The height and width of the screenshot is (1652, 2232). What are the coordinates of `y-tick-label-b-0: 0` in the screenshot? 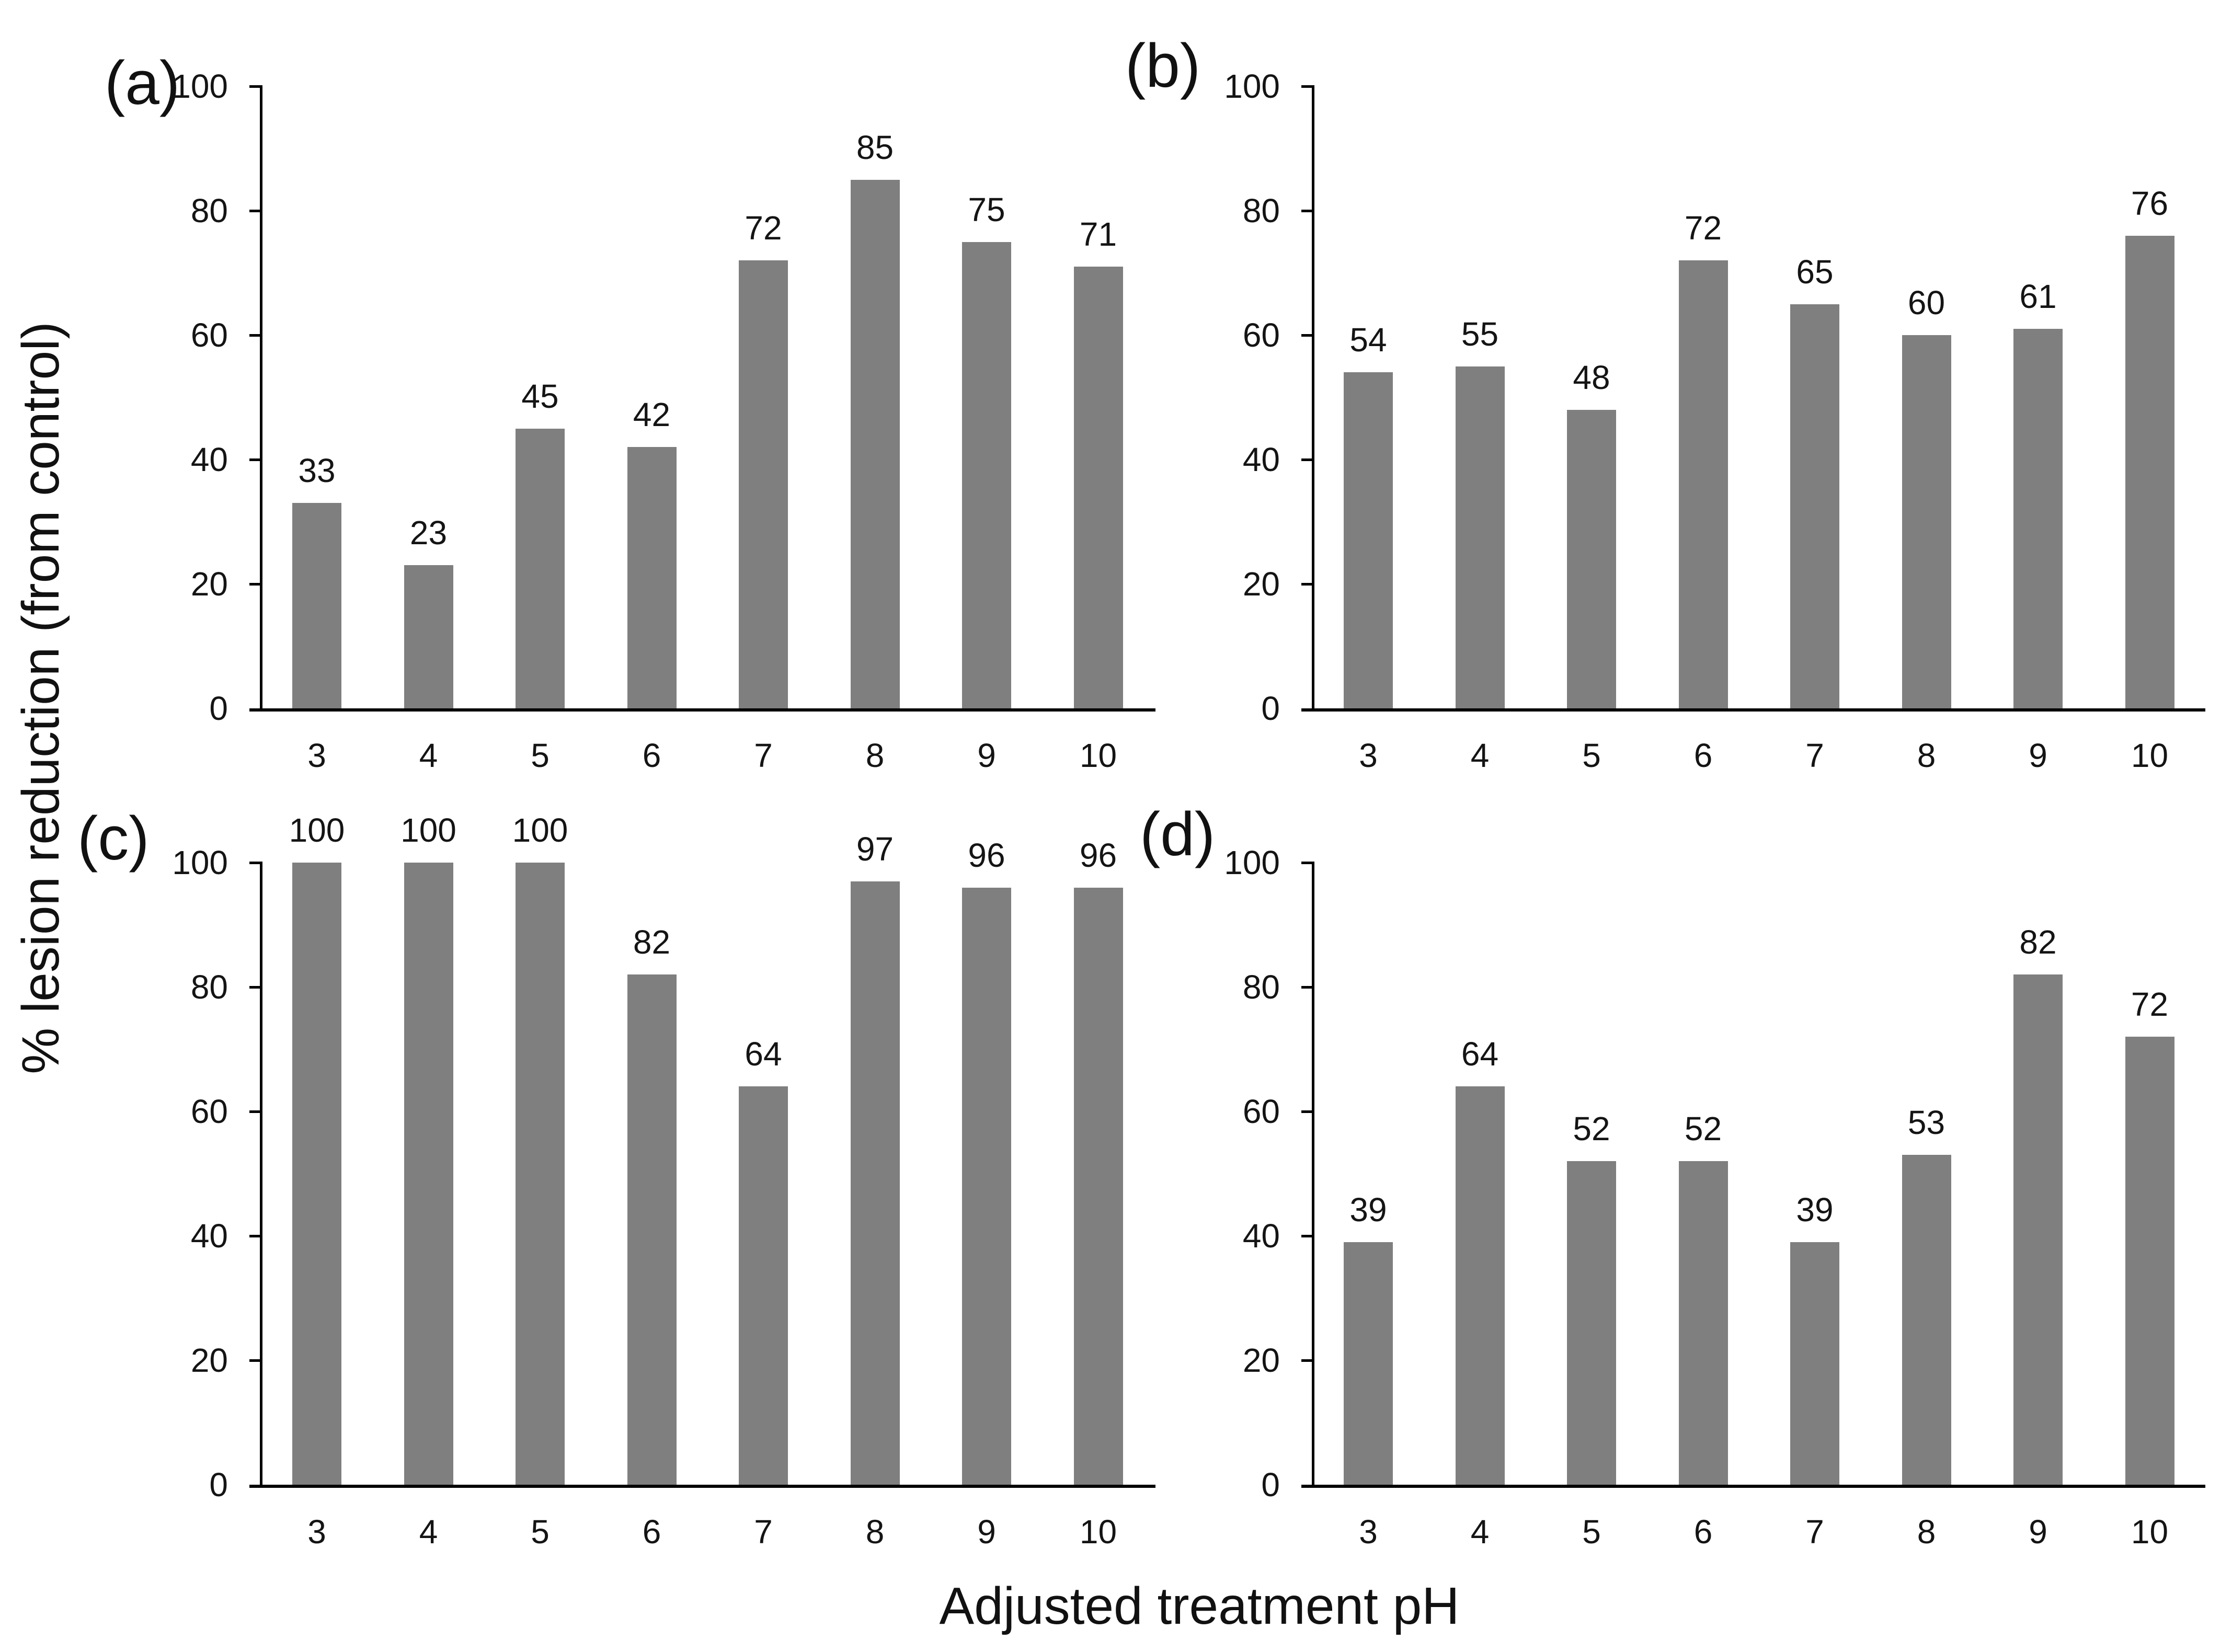 It's located at (1270, 708).